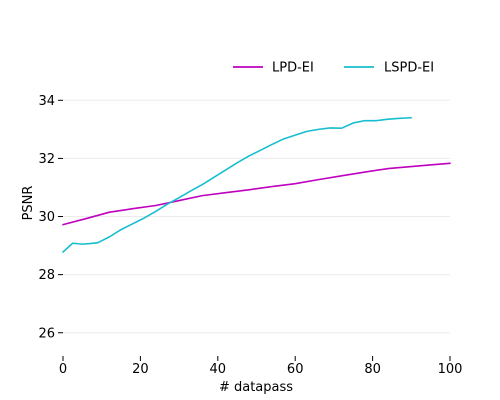 The width and height of the screenshot is (500, 400). I want to click on legend-label-lpd-ei: LPD-EI, so click(293, 68).